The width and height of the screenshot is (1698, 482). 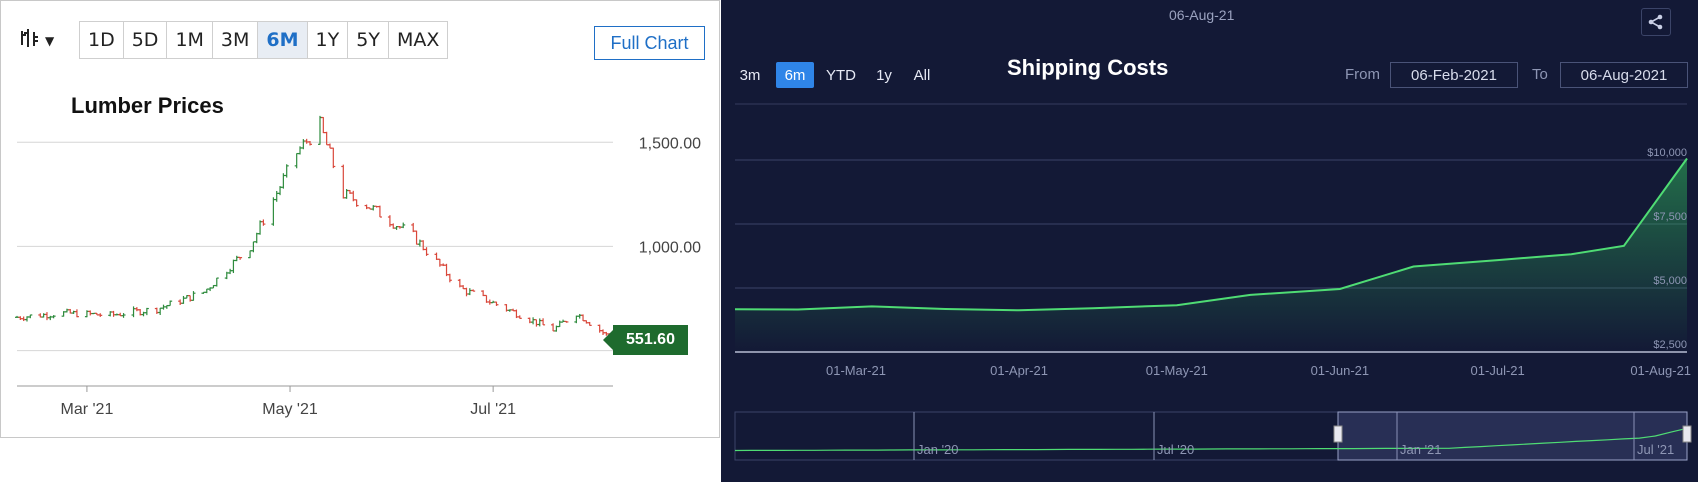 What do you see at coordinates (1202, 15) in the screenshot?
I see `header-date: 06-Aug-21` at bounding box center [1202, 15].